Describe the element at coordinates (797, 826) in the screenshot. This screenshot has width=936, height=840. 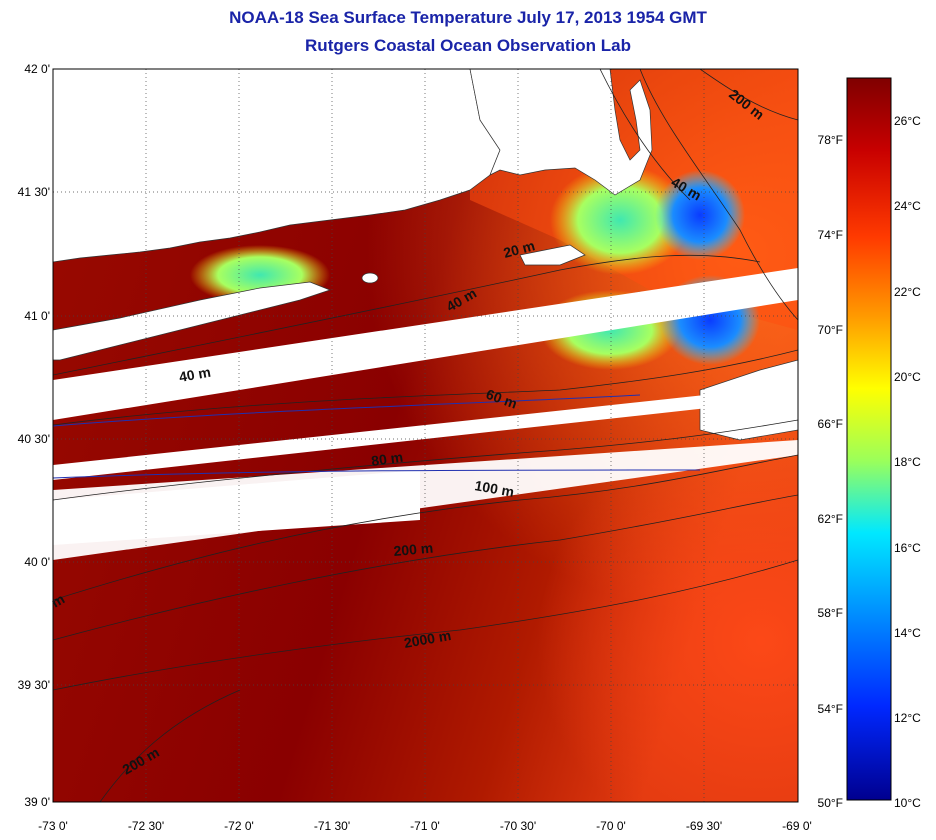
I see `lon-label: -69 0'` at that location.